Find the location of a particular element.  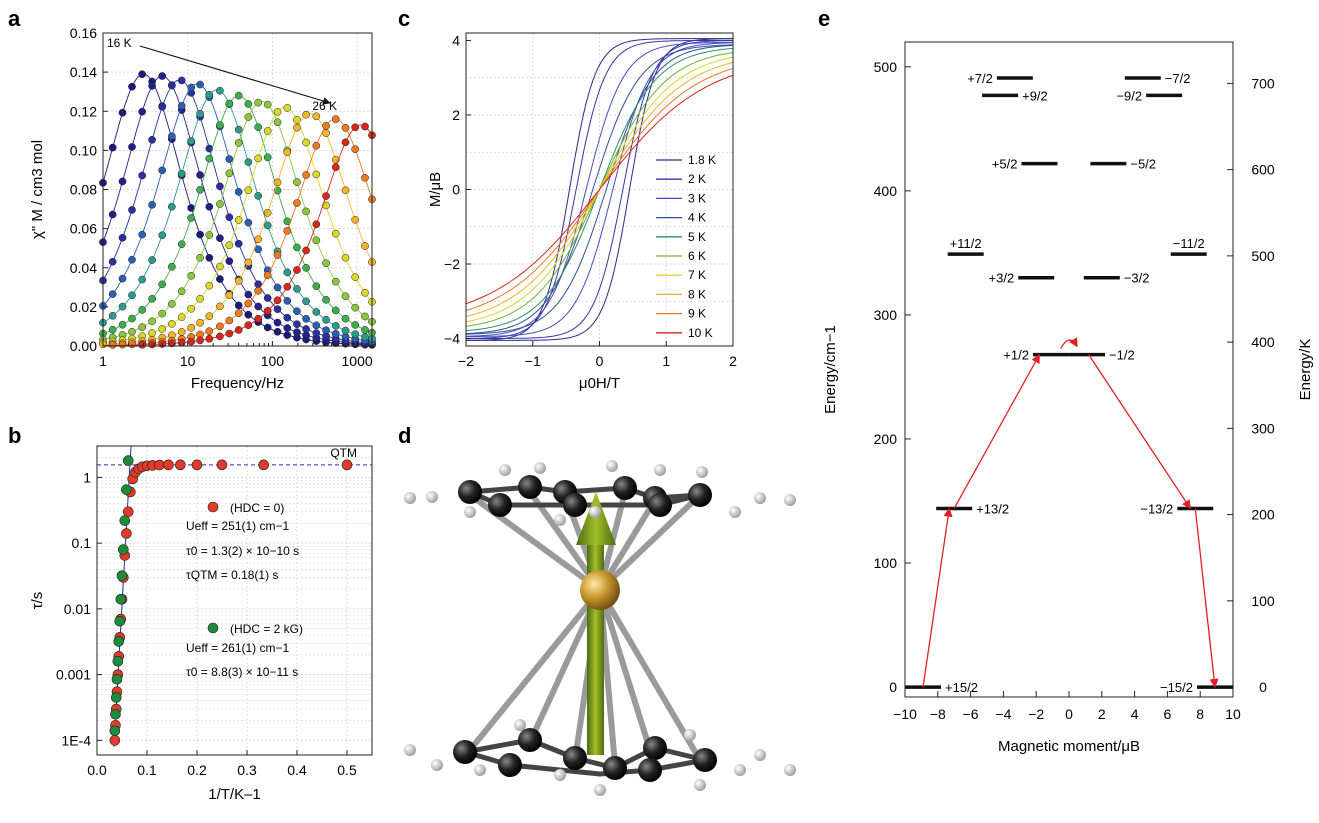

legend-parameter: Ueff = 251(1) cm−1 is located at coordinates (237, 526).